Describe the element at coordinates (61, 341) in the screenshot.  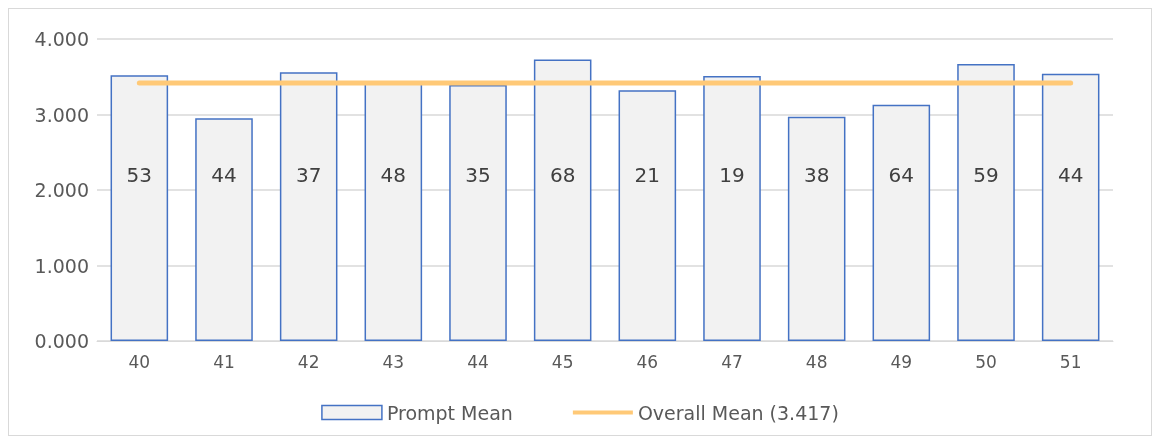
I see `y-tick-label: 0.000` at that location.